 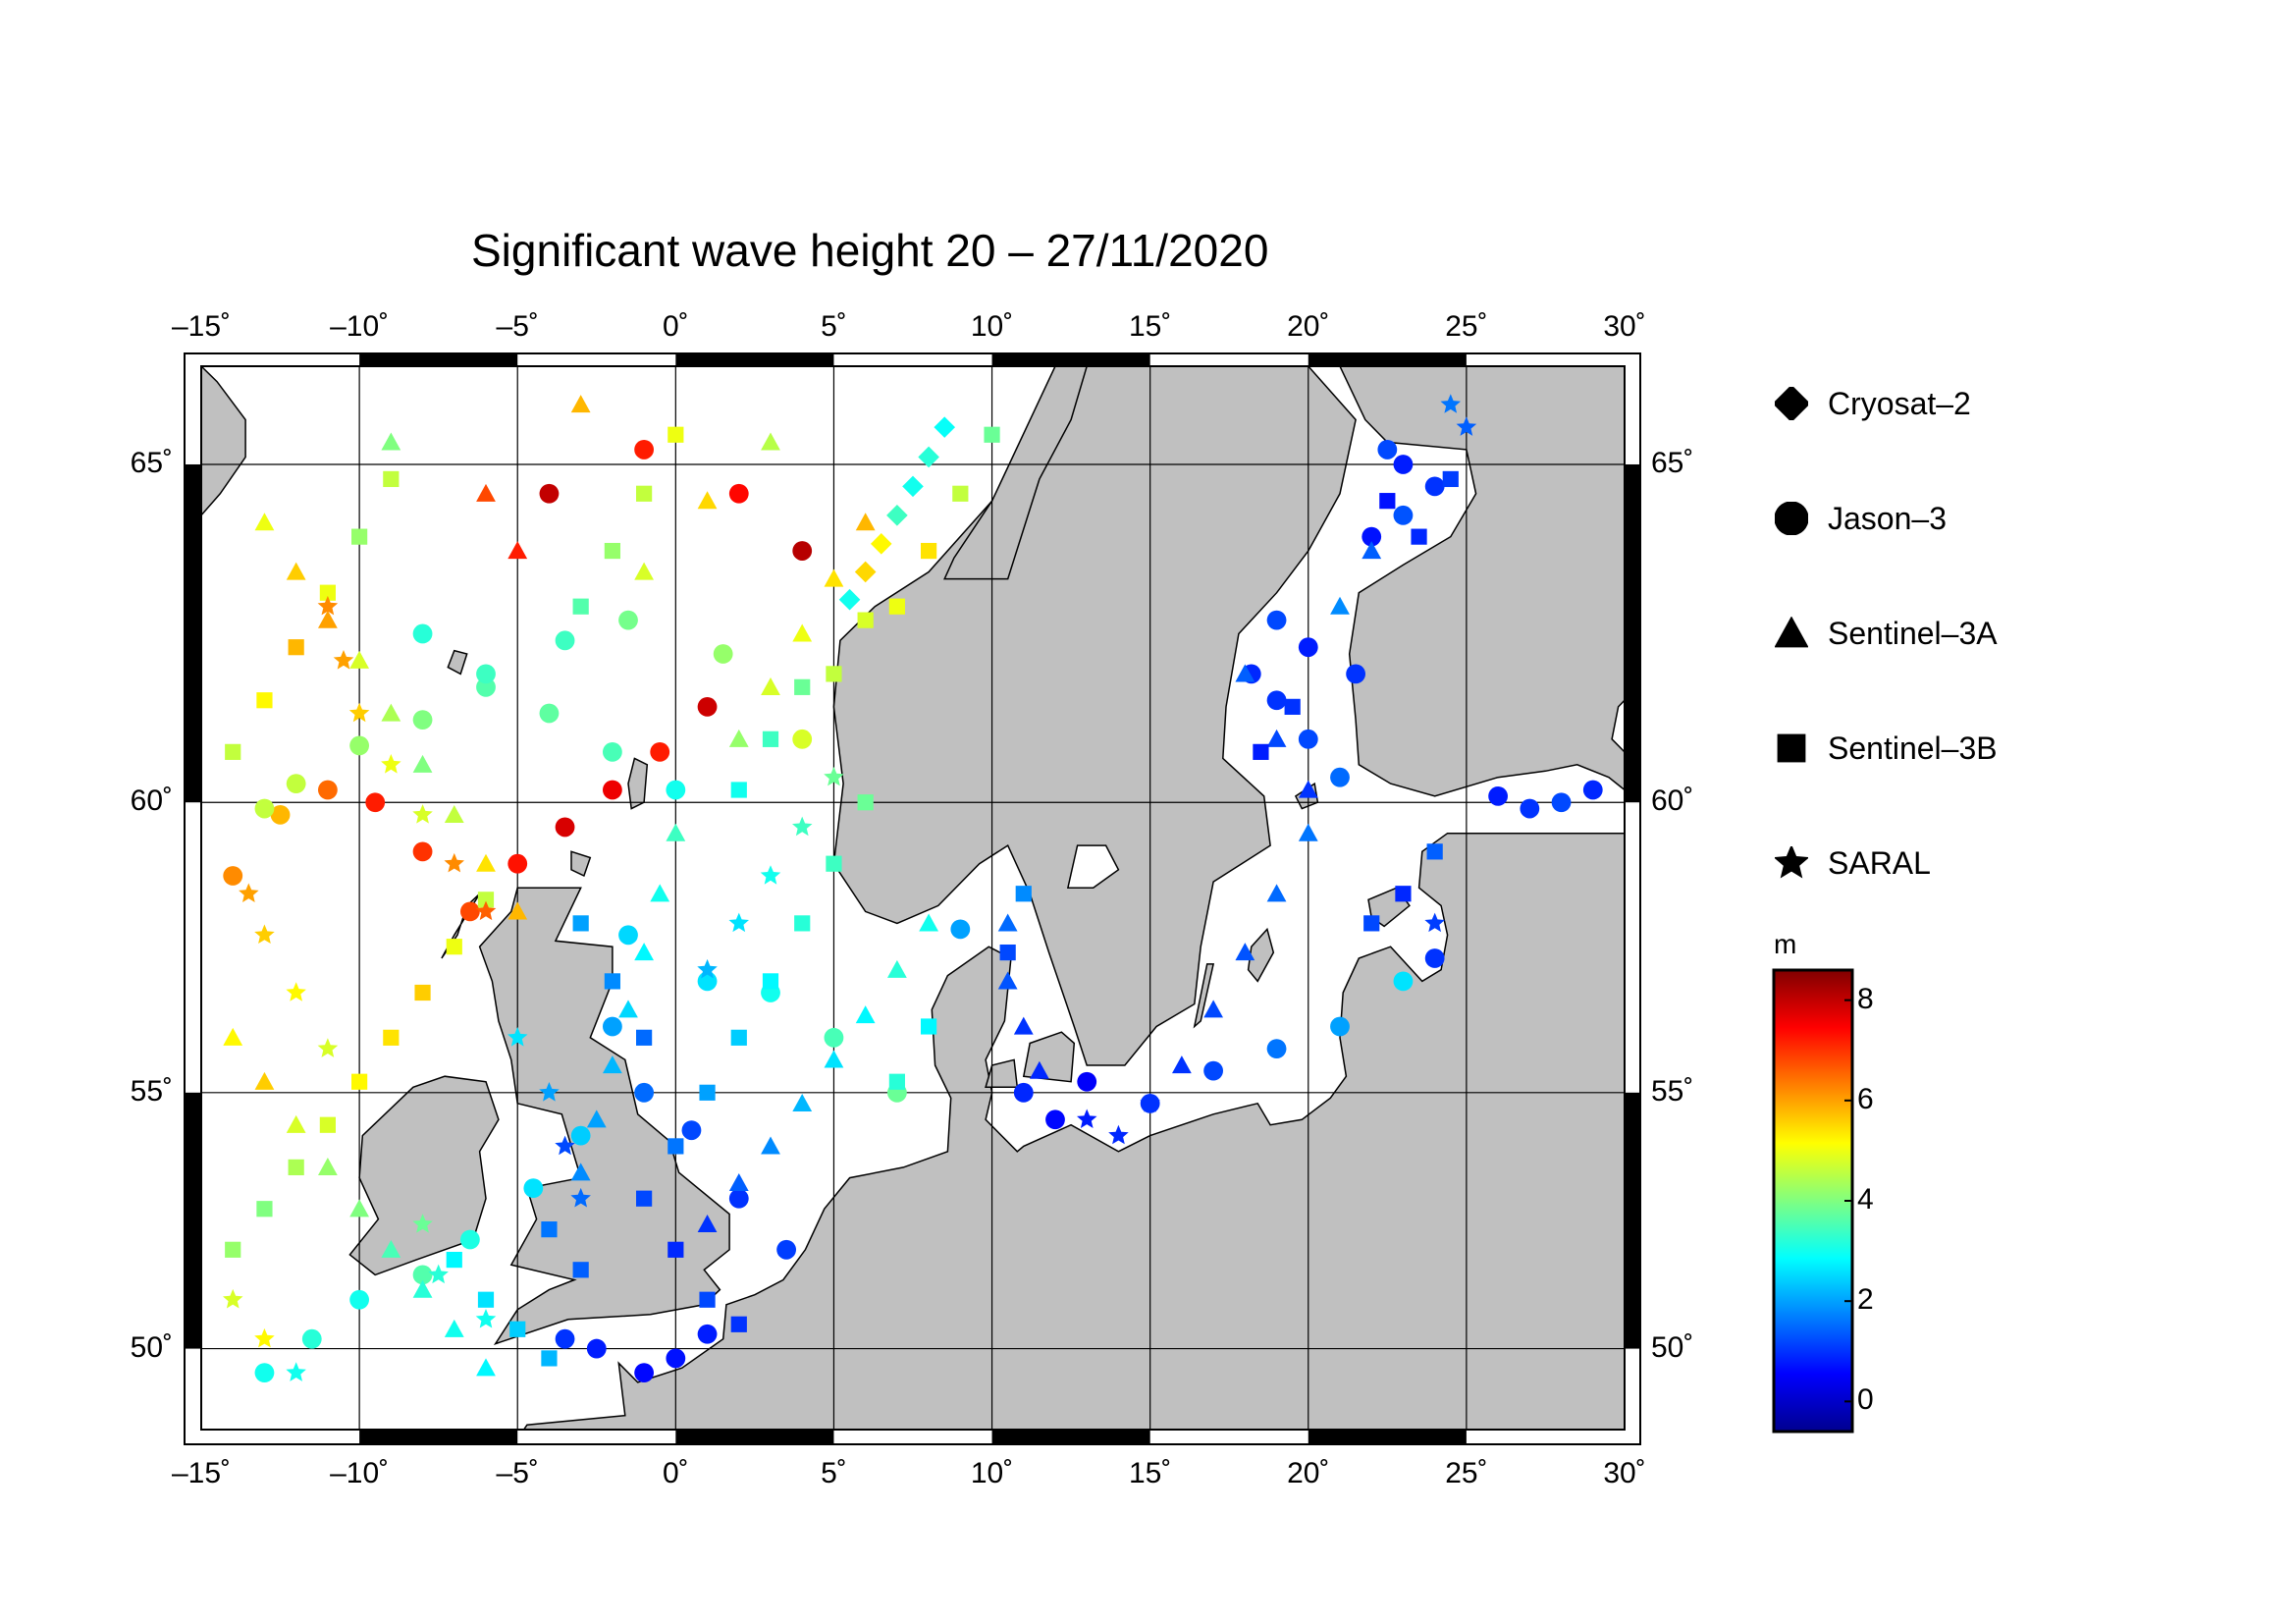 I want to click on lon-tick-label-top: 30˚, so click(x=1624, y=326).